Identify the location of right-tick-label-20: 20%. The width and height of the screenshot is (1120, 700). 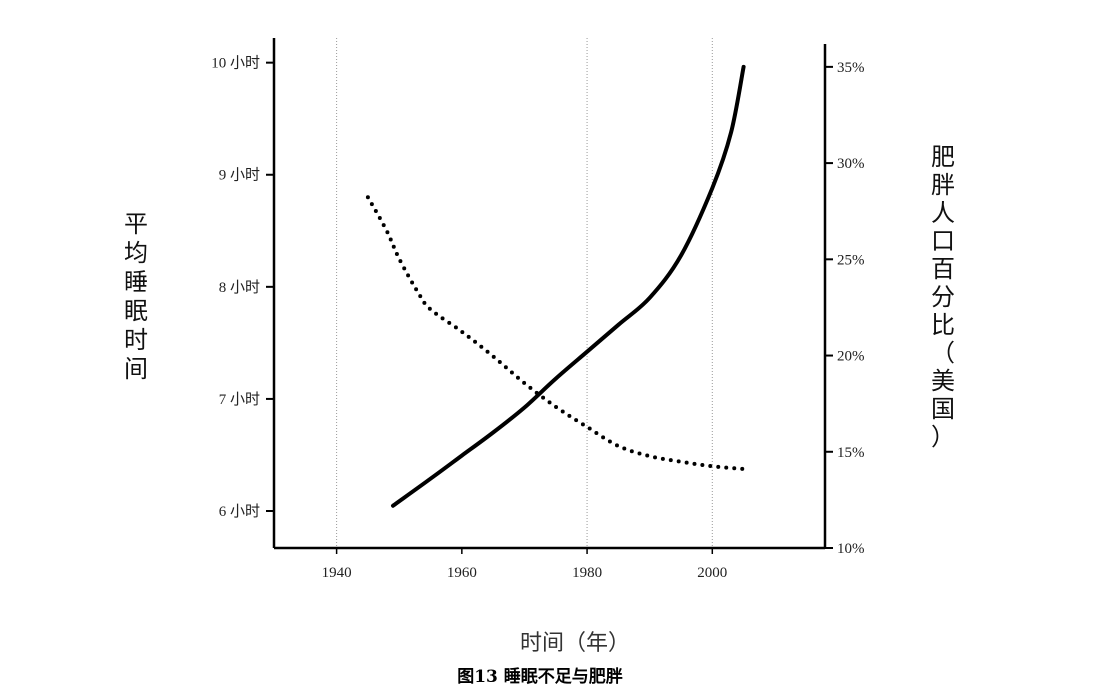
(851, 357).